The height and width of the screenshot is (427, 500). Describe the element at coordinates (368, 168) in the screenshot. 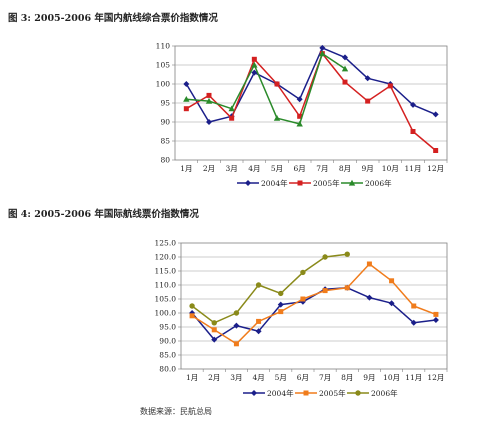

I see `x-tick-label: 9月` at that location.